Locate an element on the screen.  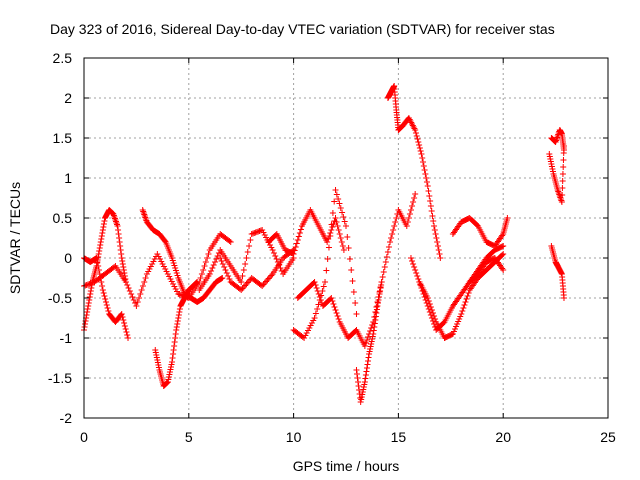
y-tick-label: -0.5 is located at coordinates (60, 298).